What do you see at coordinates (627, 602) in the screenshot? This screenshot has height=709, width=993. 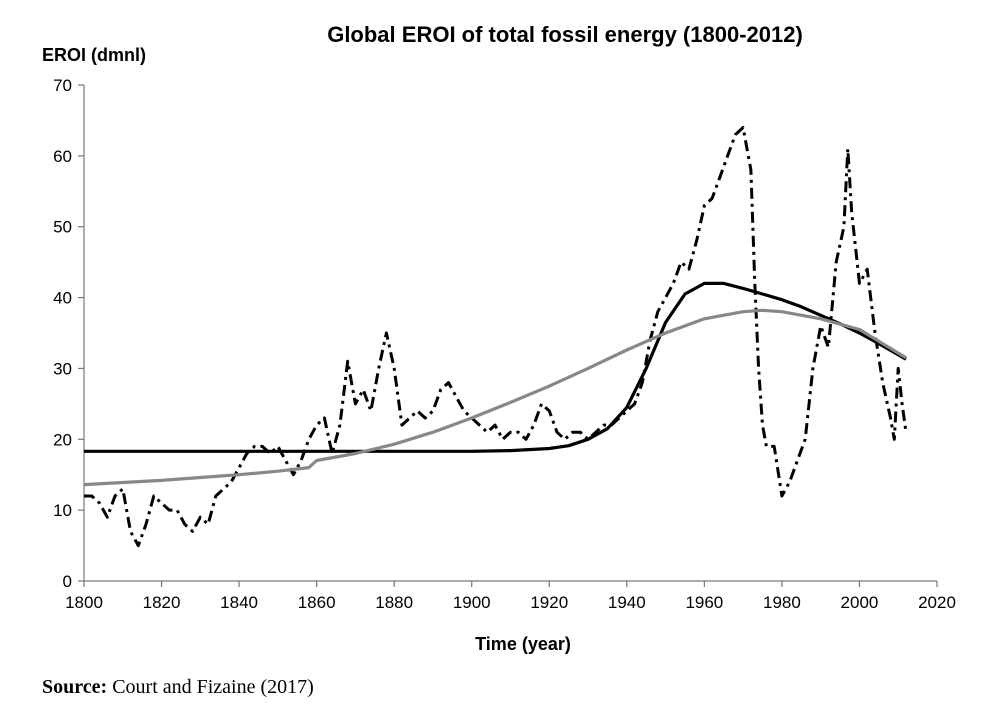 I see `x-tick-label: 1940` at bounding box center [627, 602].